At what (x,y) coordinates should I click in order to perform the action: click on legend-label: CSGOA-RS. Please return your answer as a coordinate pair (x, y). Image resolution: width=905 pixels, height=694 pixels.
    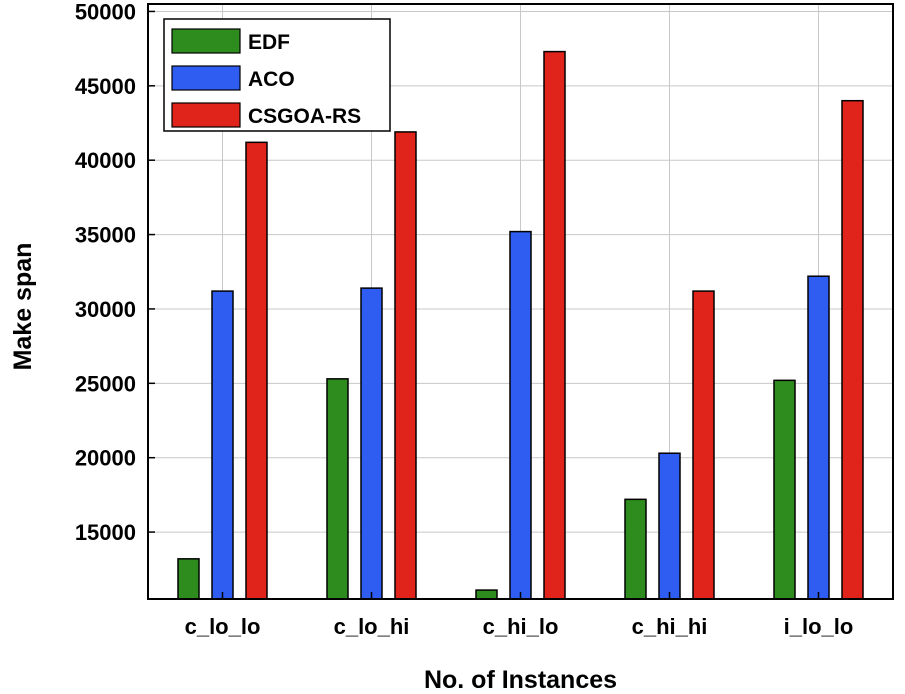
    Looking at the image, I should click on (304, 116).